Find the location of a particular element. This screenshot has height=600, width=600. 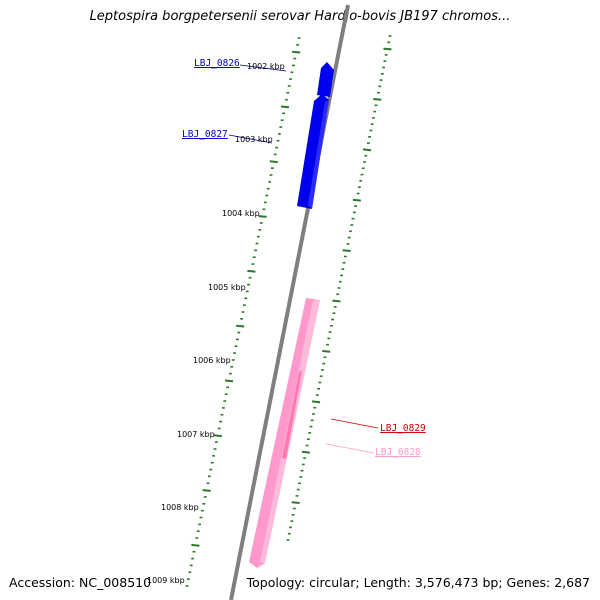

gene-label-lbj-0829: LBJ_0829 is located at coordinates (403, 428).